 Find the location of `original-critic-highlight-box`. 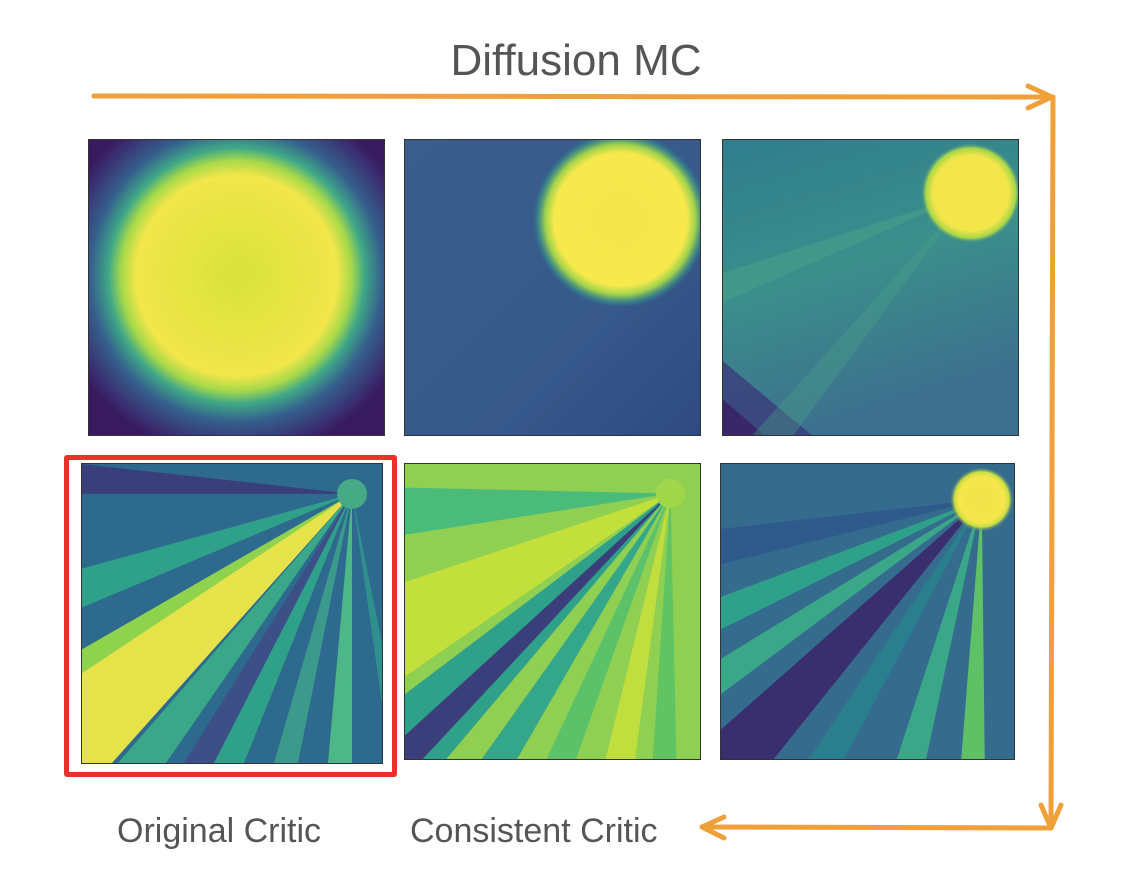

original-critic-highlight-box is located at coordinates (230, 616).